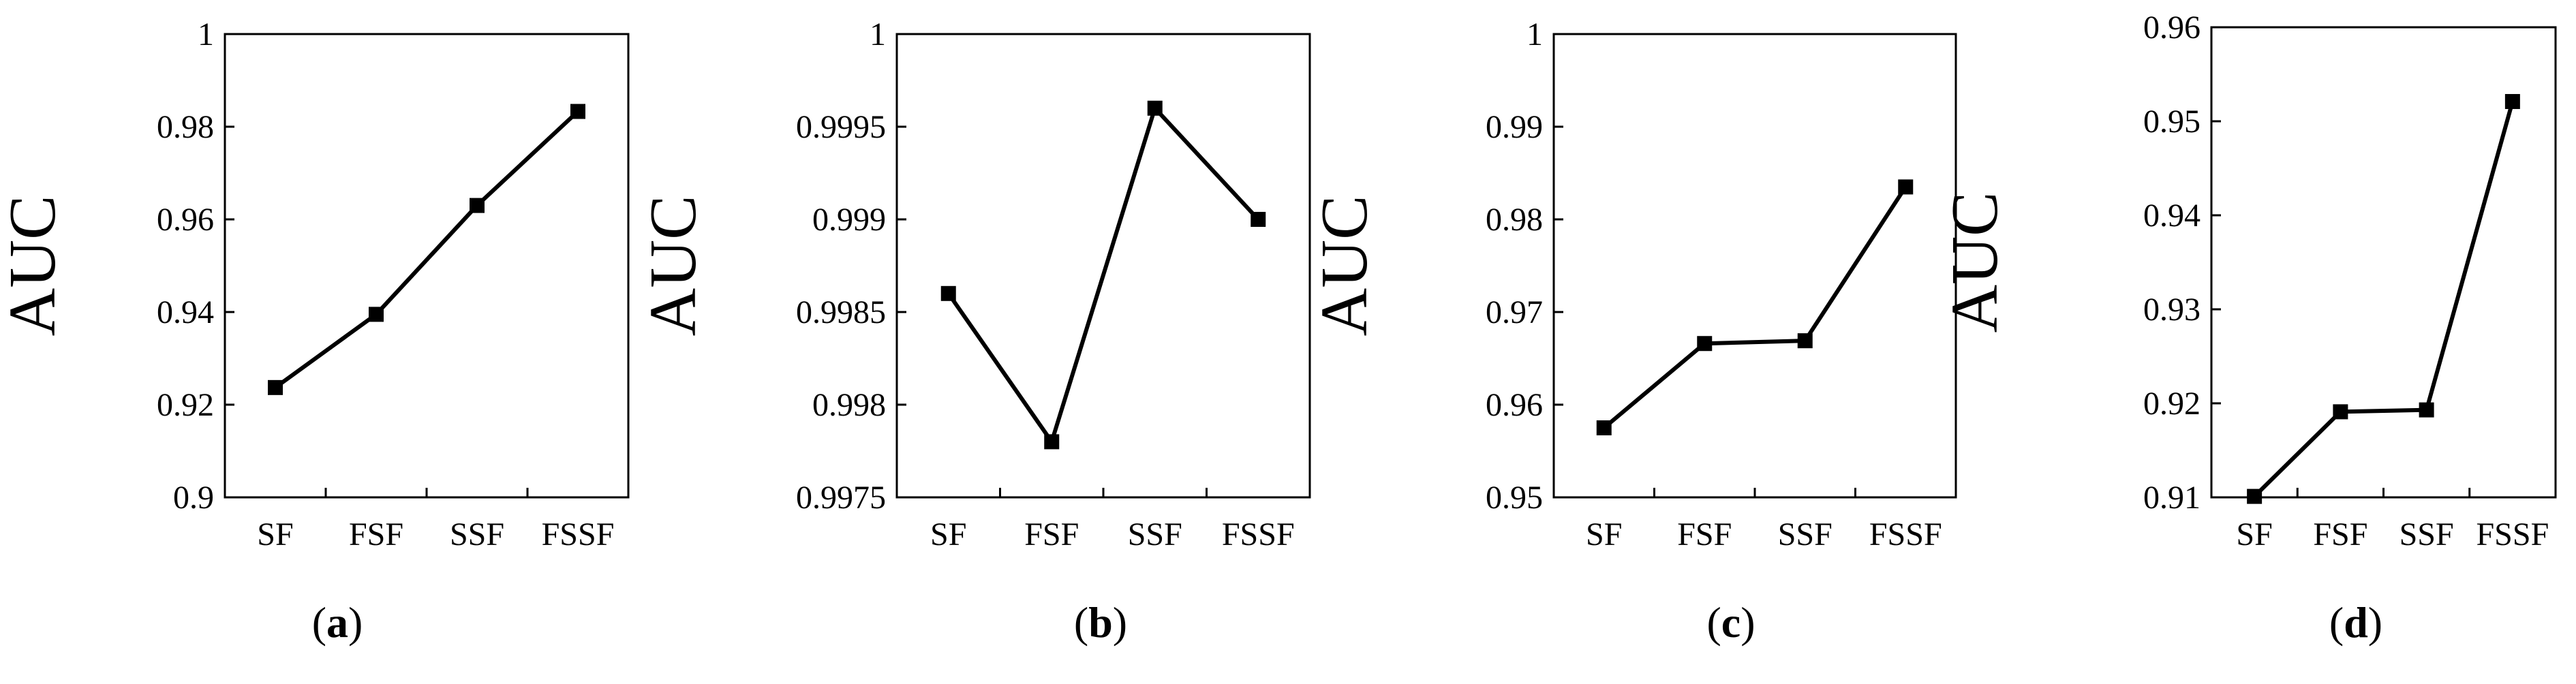 This screenshot has height=684, width=2576. I want to click on panel-label: (d), so click(2355, 622).